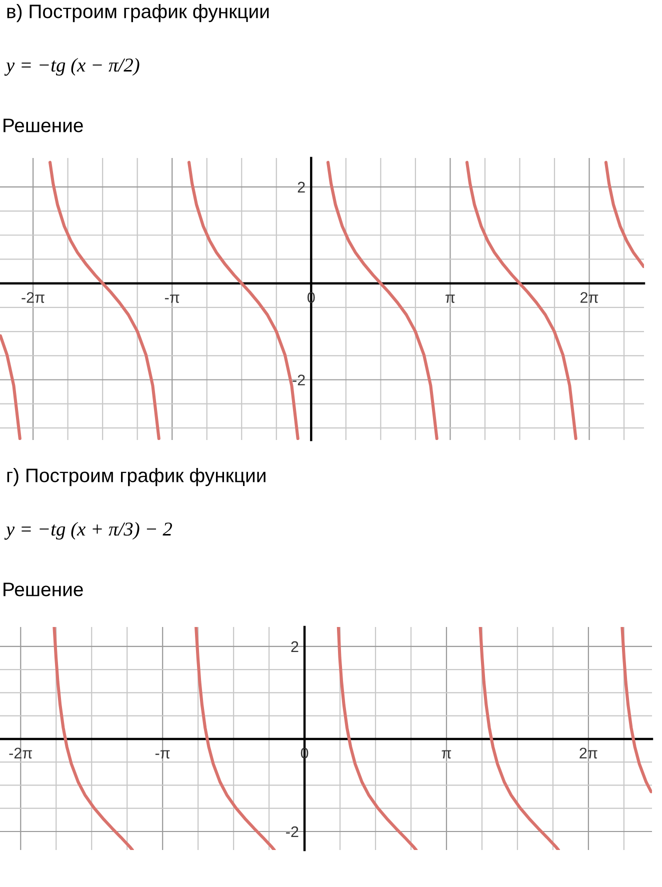 The height and width of the screenshot is (887, 662). What do you see at coordinates (88, 531) in the screenshot?
I see `chart-subtitle: y = −tg (x + π/3) − 2` at bounding box center [88, 531].